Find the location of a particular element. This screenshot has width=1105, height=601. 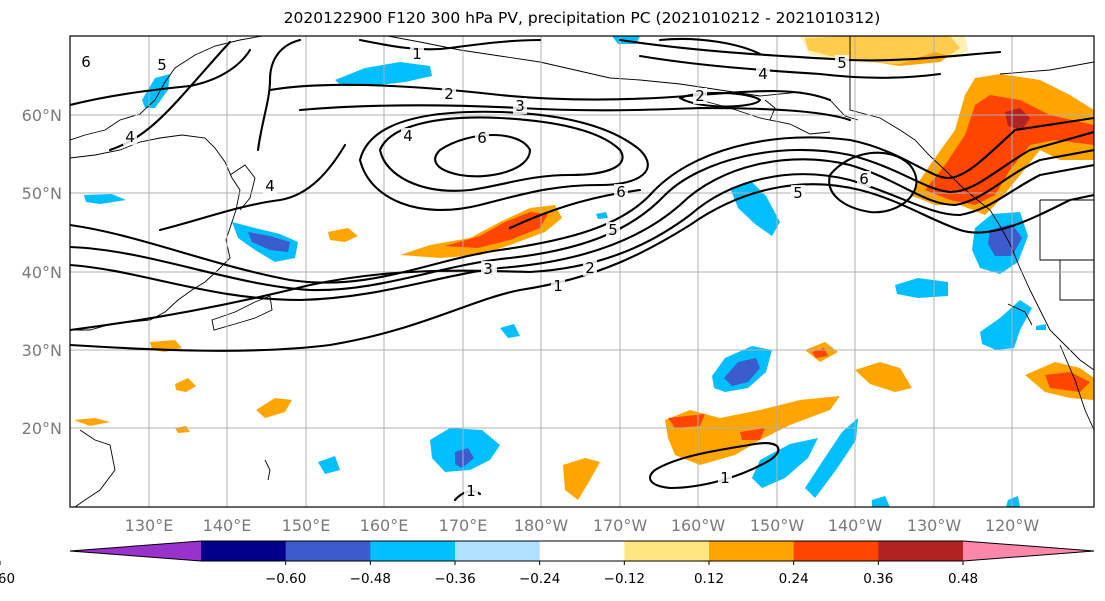

precip-cool-mid-a is located at coordinates (921, 288).